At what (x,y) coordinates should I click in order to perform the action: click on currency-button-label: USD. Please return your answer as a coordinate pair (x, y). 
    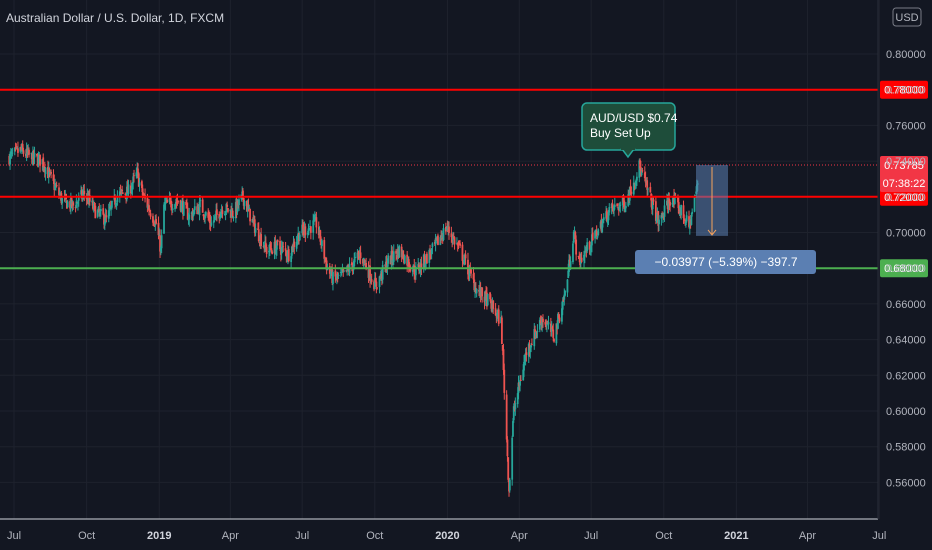
    Looking at the image, I should click on (906, 18).